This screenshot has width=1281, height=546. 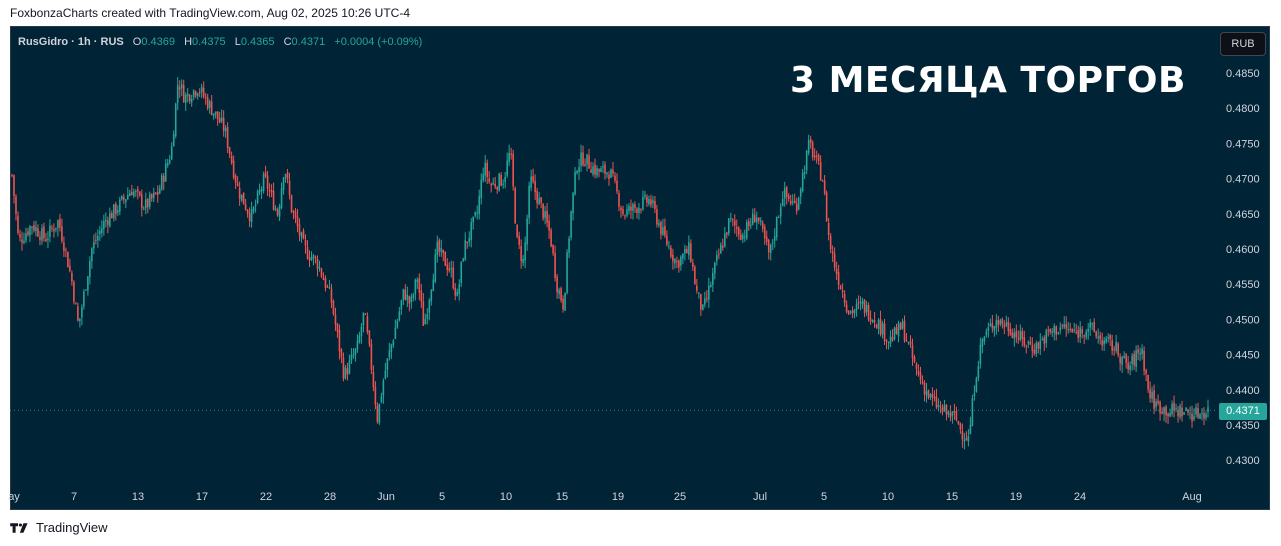 What do you see at coordinates (287, 42) in the screenshot?
I see `close-key: C` at bounding box center [287, 42].